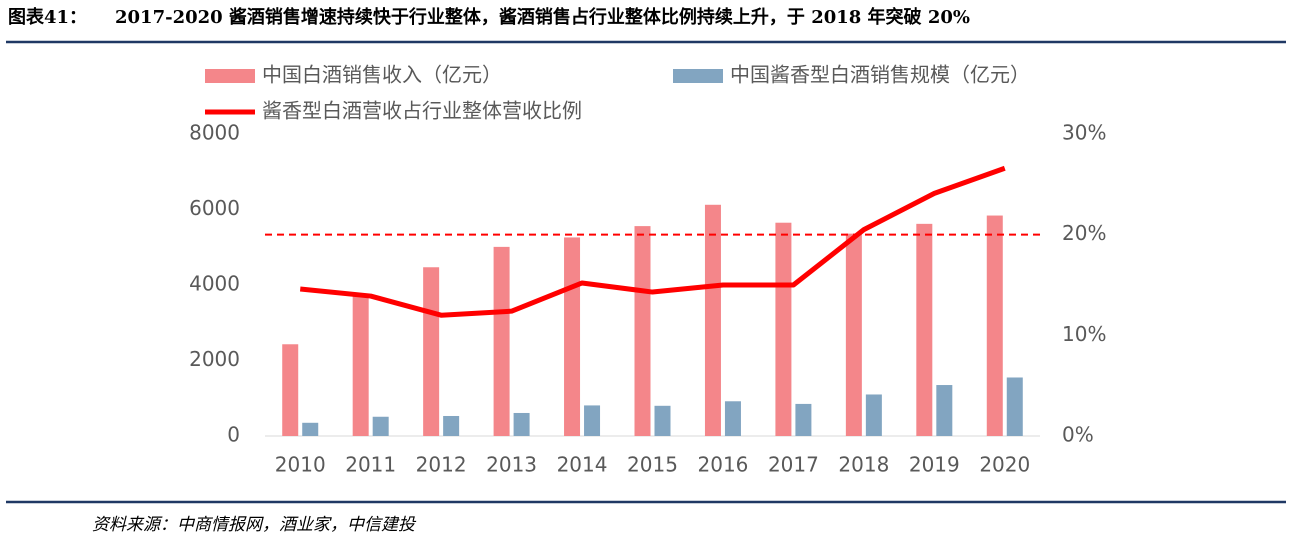 The height and width of the screenshot is (543, 1292). What do you see at coordinates (214, 133) in the screenshot?
I see `y-tick-label: 8000` at bounding box center [214, 133].